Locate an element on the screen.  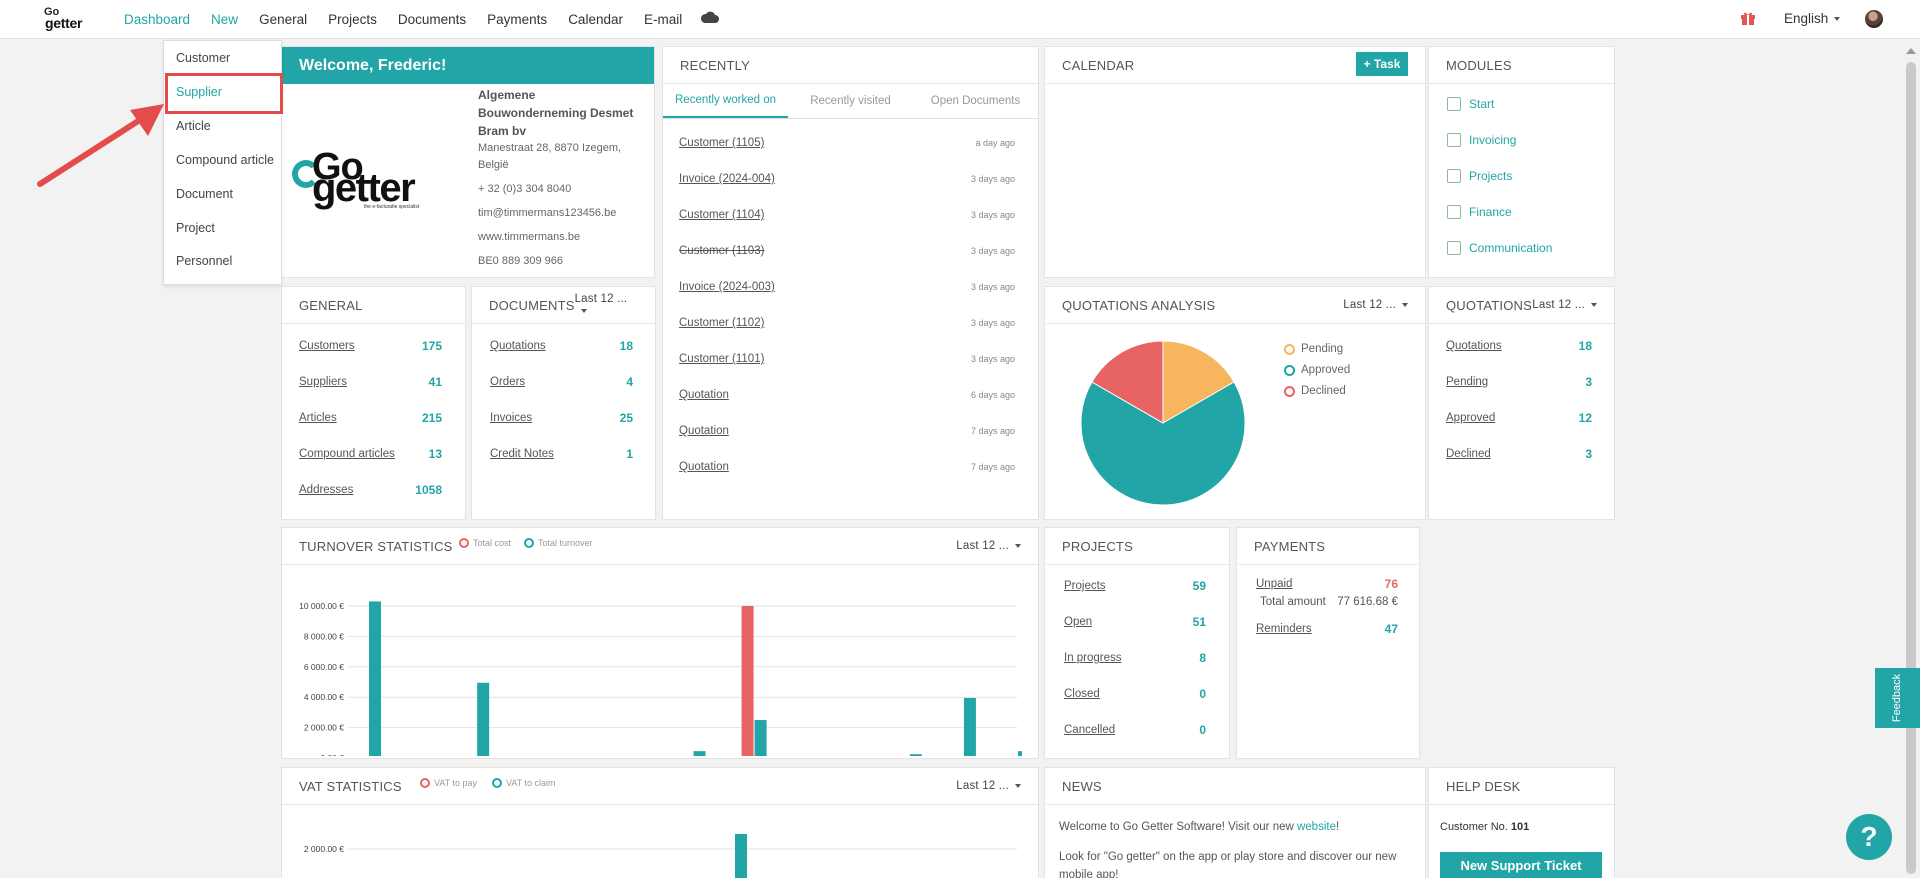
general-row: Articles 215 is located at coordinates (370, 418).